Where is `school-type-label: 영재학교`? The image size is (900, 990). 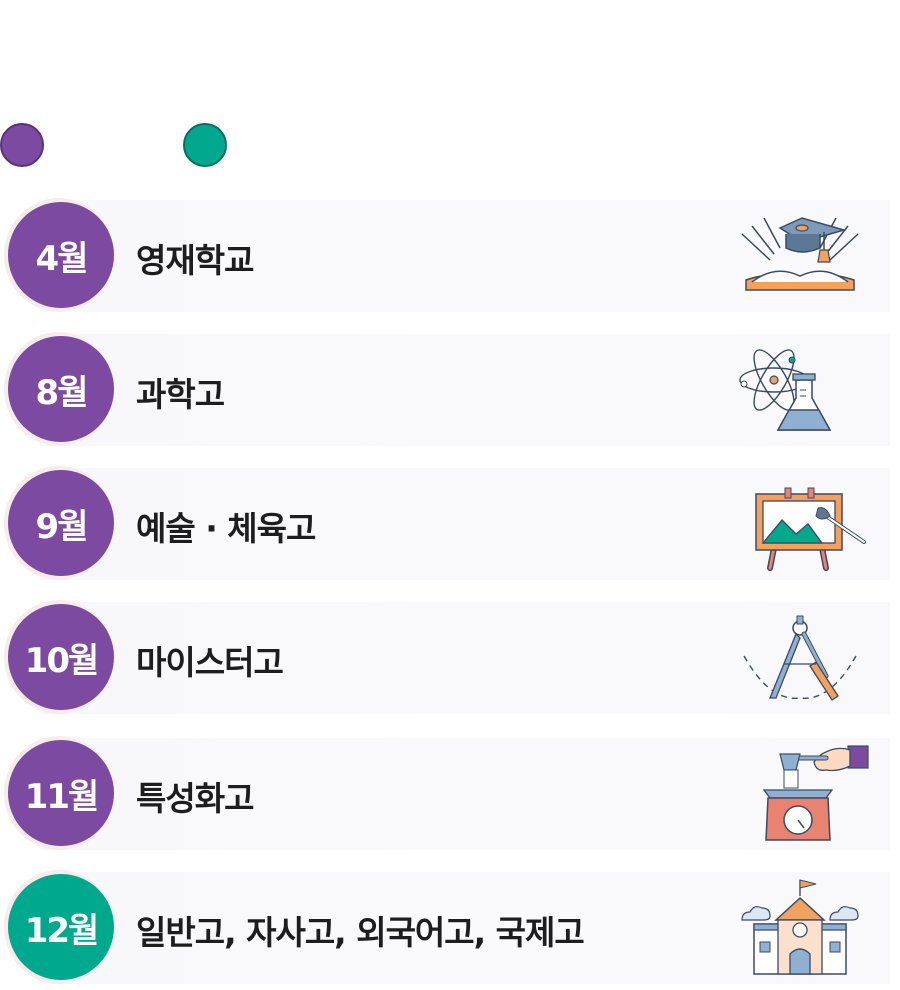
school-type-label: 영재학교 is located at coordinates (195, 260).